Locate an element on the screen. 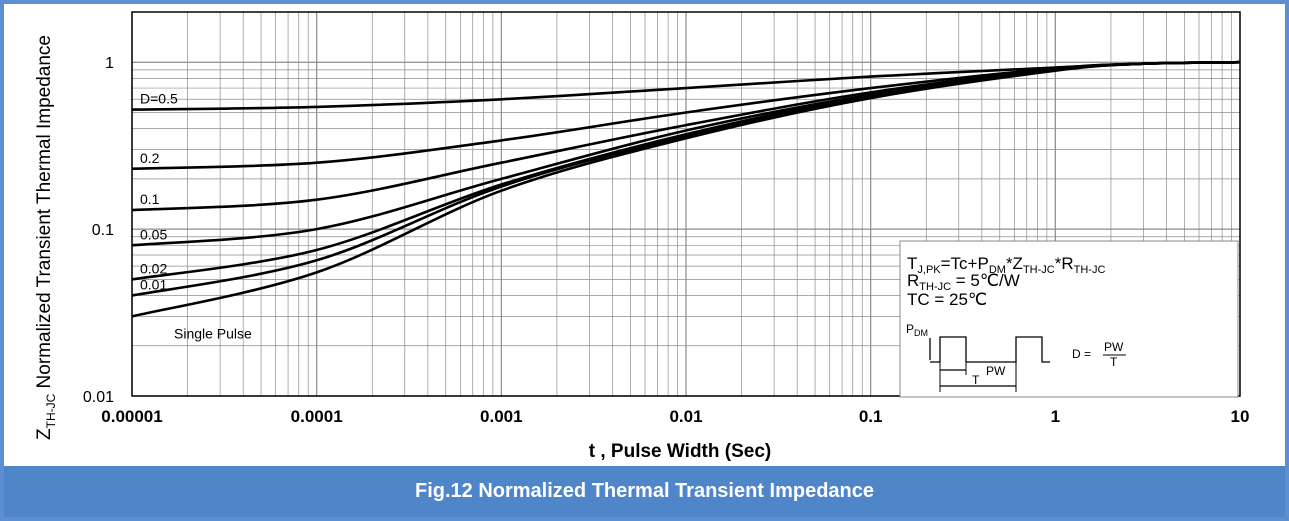 This screenshot has height=521, width=1289. curve-labels: D=0.5 0.2 0.1 0.05 0.020.01 Single Pulse is located at coordinates (196, 216).